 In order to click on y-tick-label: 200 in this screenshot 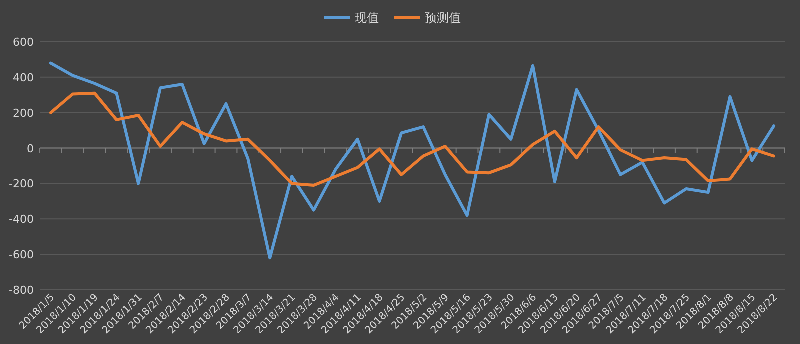, I will do `click(23, 113)`.